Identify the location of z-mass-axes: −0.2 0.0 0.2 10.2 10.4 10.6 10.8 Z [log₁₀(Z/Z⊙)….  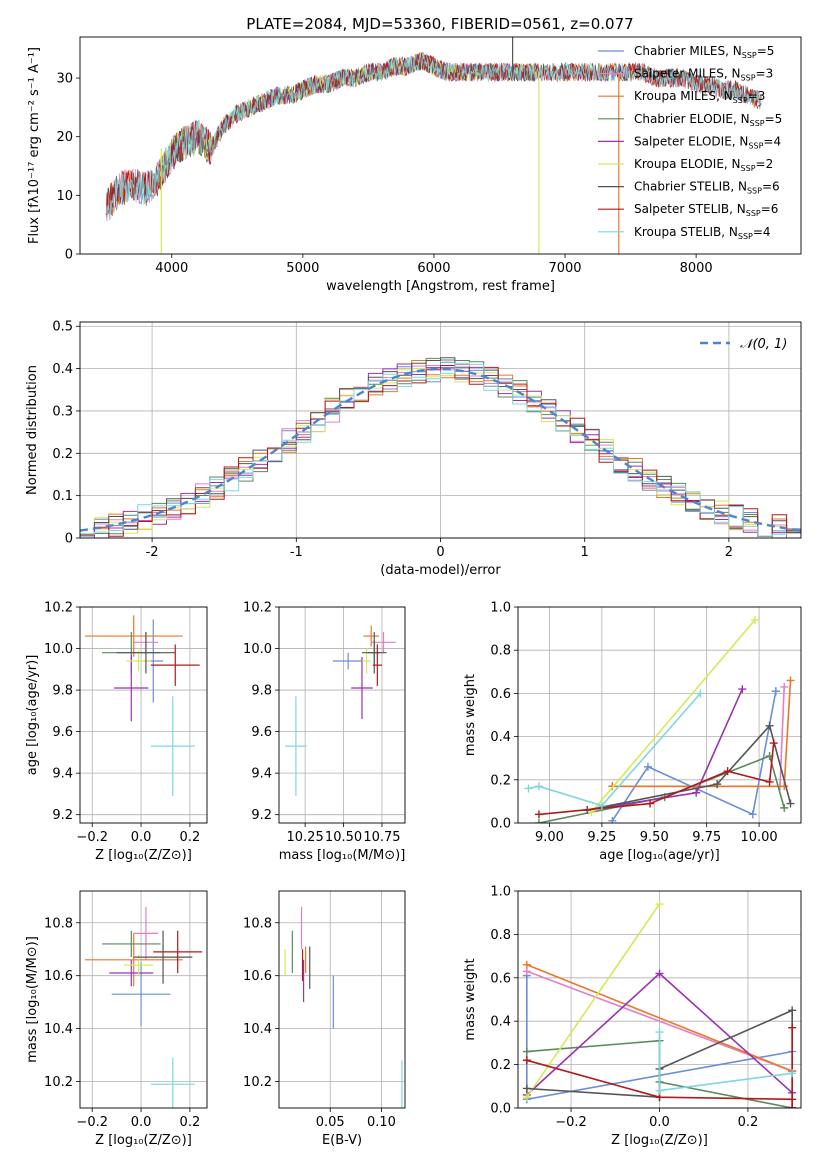
(116, 1019).